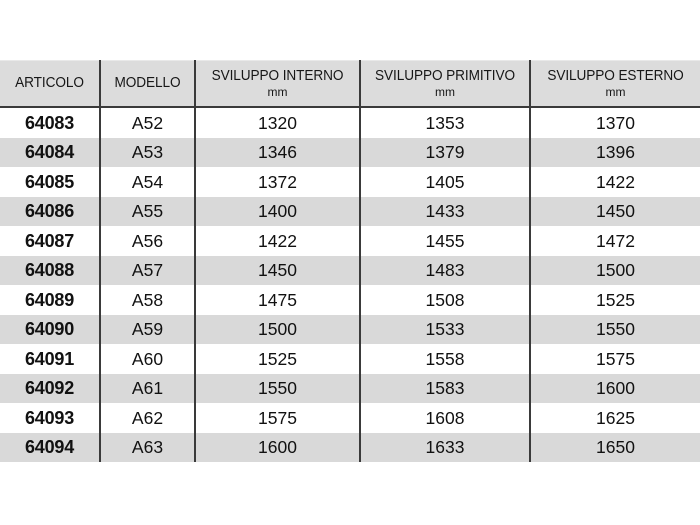  I want to click on column-header-articolo-label: ARTICOLO, so click(49, 83).